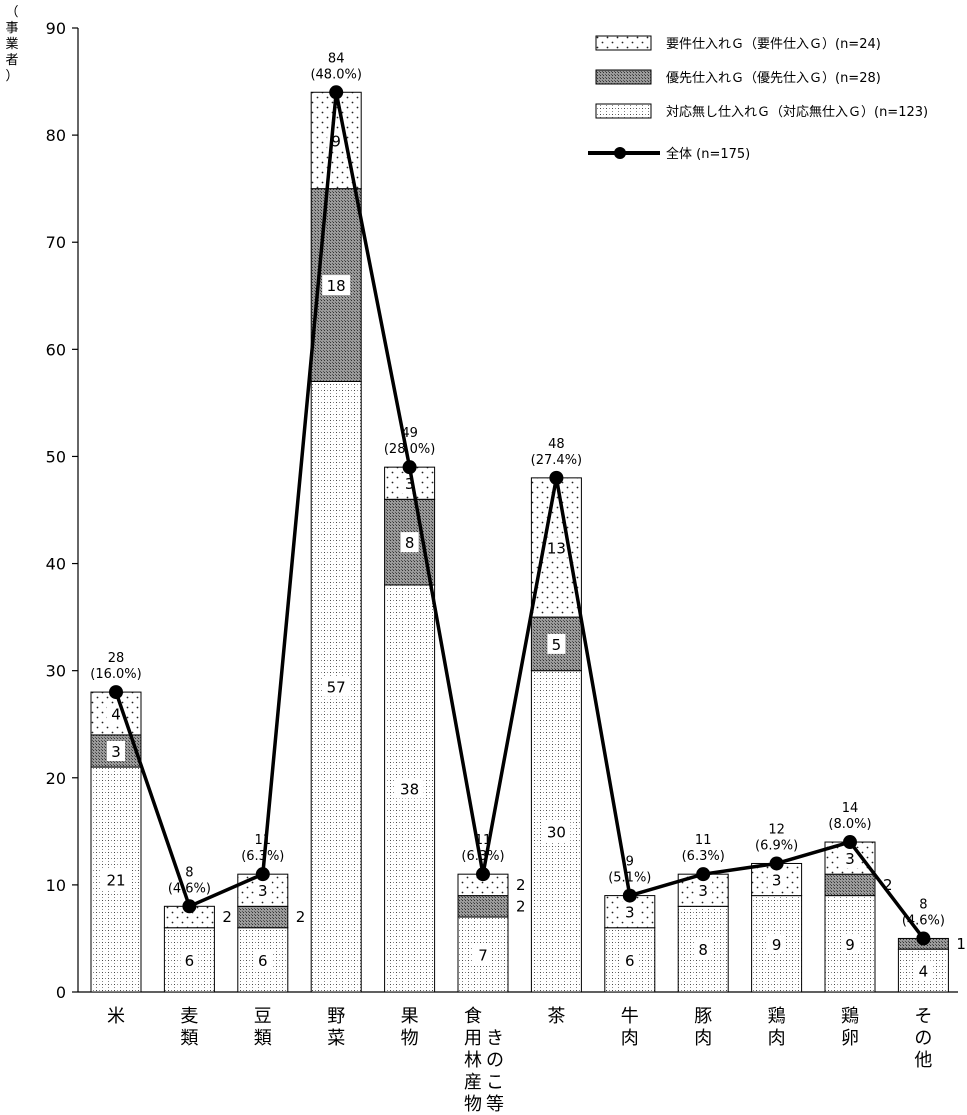 The width and height of the screenshot is (967, 1115). What do you see at coordinates (336, 1016) in the screenshot?
I see `x-tick-label-yasai: 野` at bounding box center [336, 1016].